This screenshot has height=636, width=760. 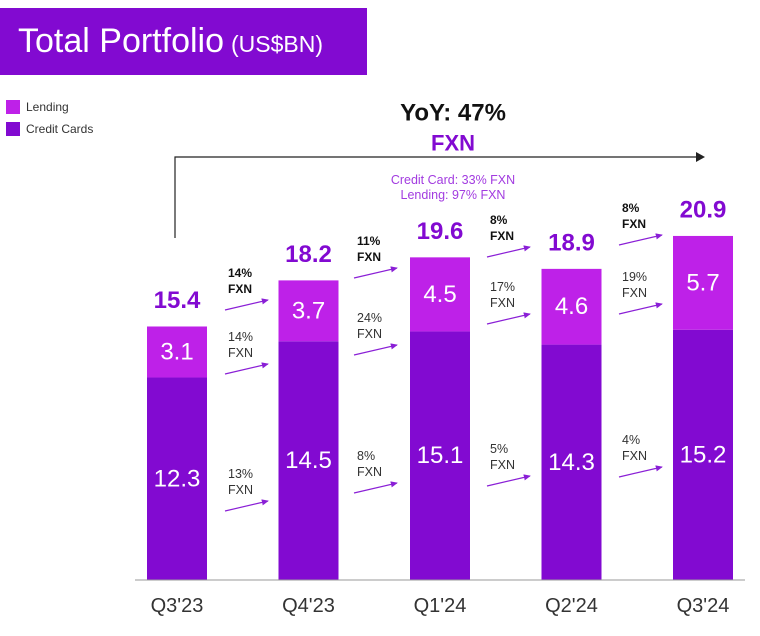 What do you see at coordinates (502, 303) in the screenshot?
I see `growth-lending-unit-3: FXN` at bounding box center [502, 303].